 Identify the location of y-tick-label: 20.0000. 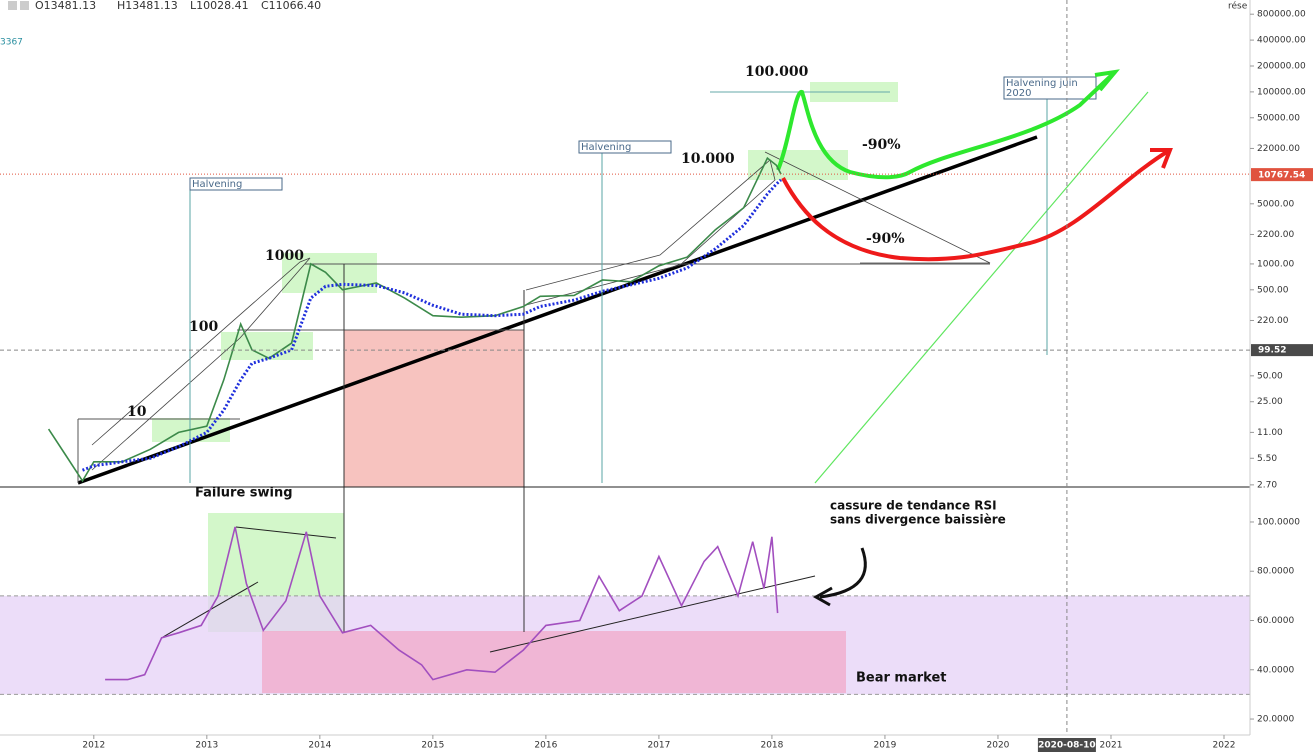
(1275, 720).